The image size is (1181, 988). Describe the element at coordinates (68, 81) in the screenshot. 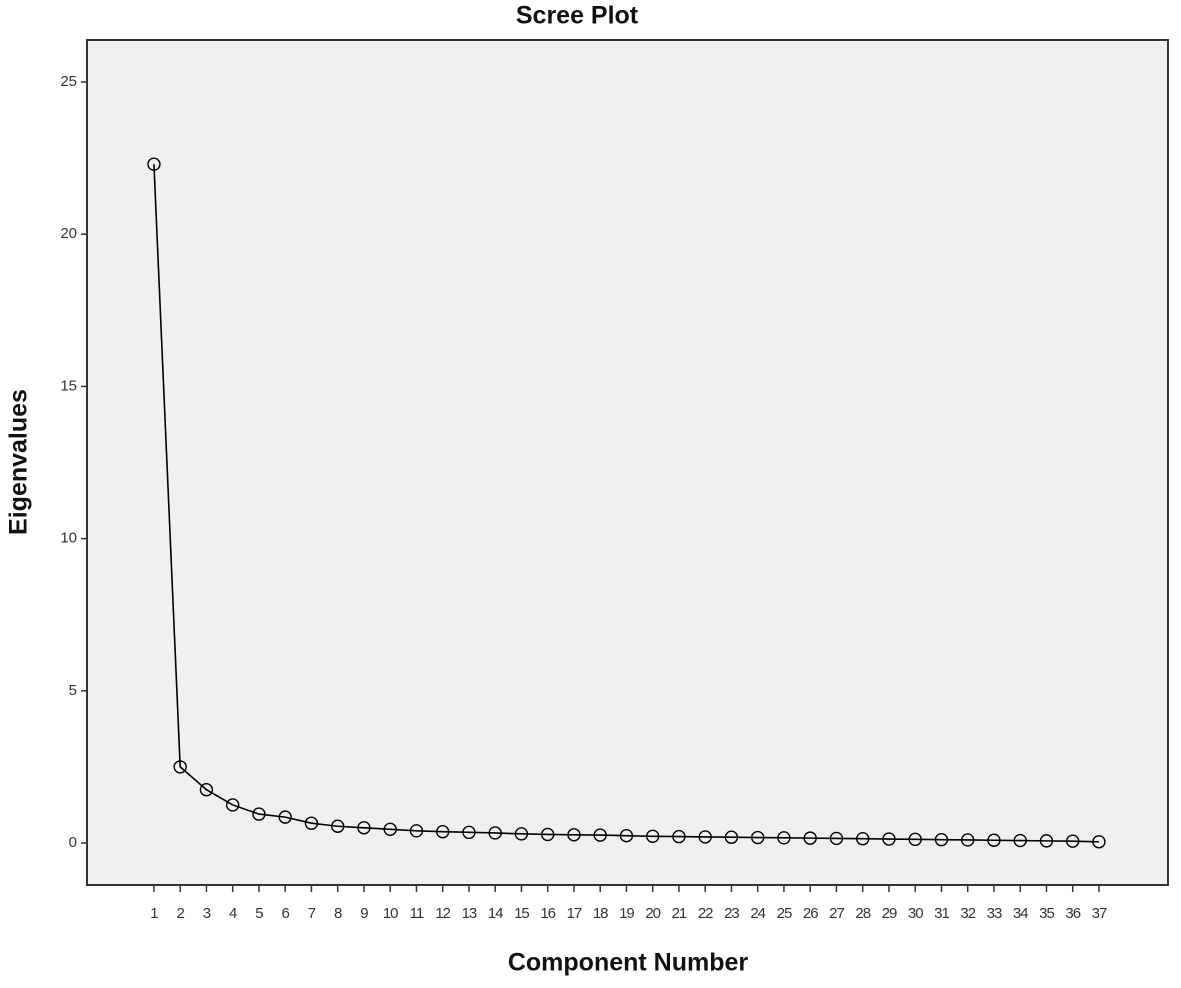

I see `y-tick-label: 25` at that location.